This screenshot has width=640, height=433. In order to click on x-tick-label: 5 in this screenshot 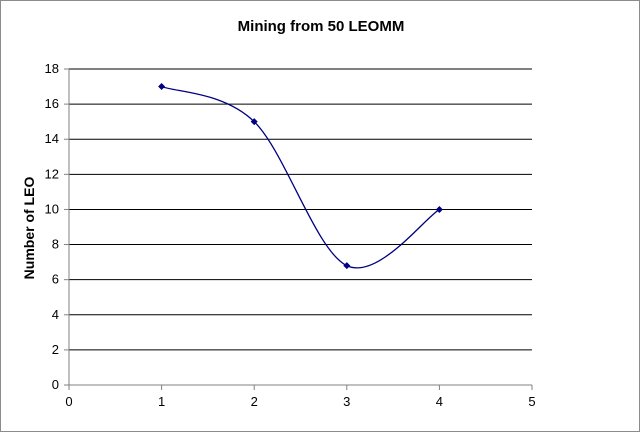, I will do `click(531, 401)`.